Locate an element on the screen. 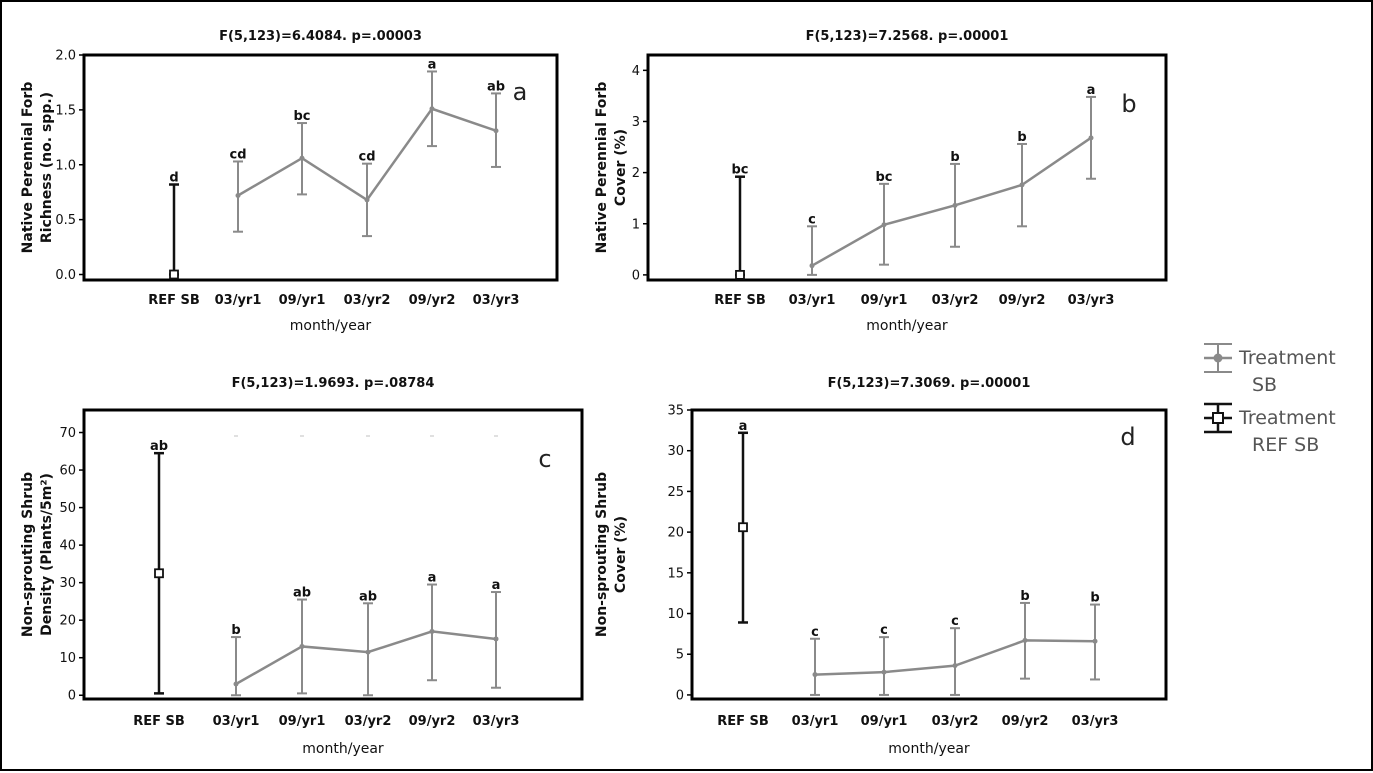 The height and width of the screenshot is (773, 1373). y-tick-label: 1.0 is located at coordinates (65, 165).